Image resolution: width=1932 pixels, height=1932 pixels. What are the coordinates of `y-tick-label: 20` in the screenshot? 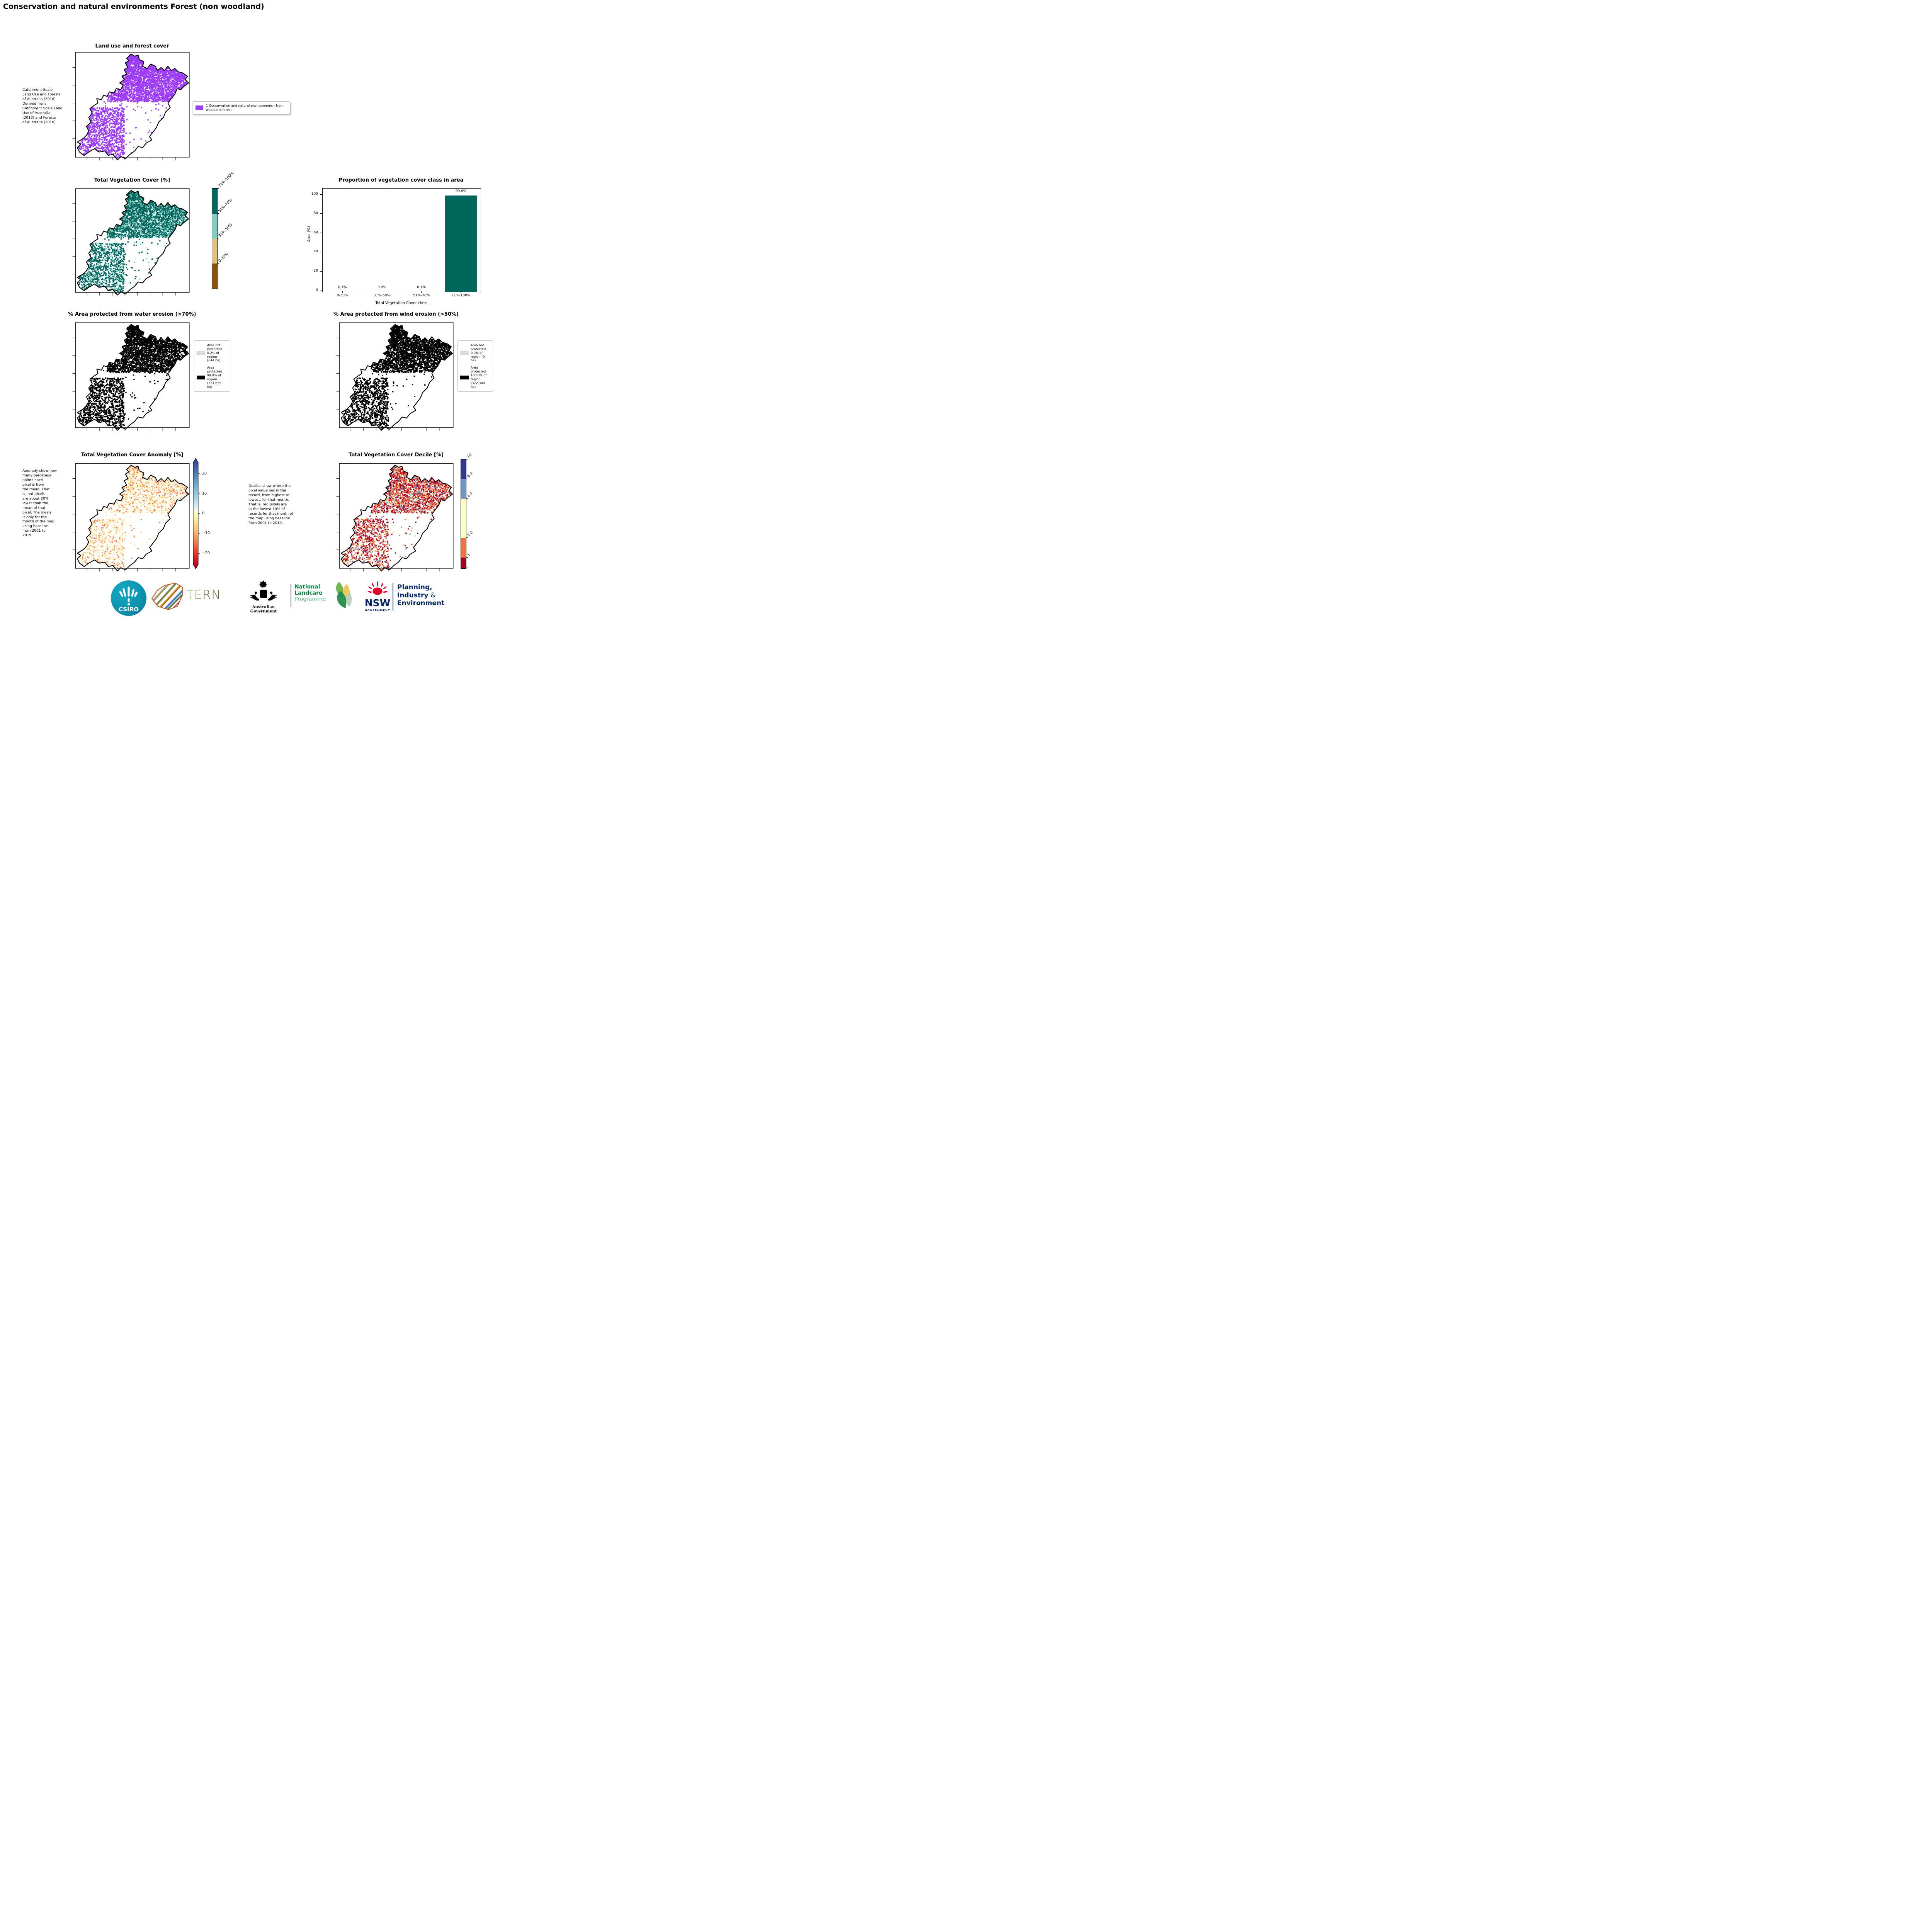 It's located at (312, 271).